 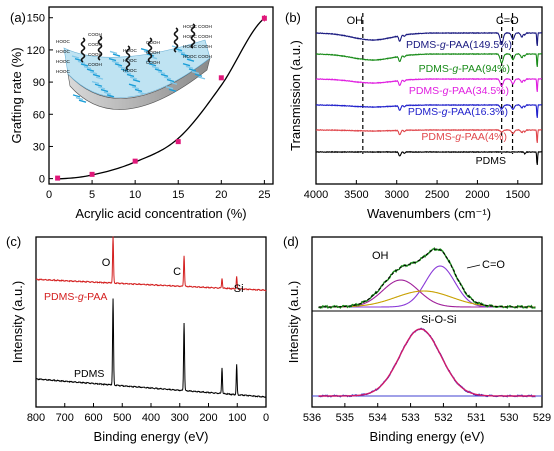 What do you see at coordinates (438, 320) in the screenshot?
I see `d-annotation-sios: Si-O-Si` at bounding box center [438, 320].